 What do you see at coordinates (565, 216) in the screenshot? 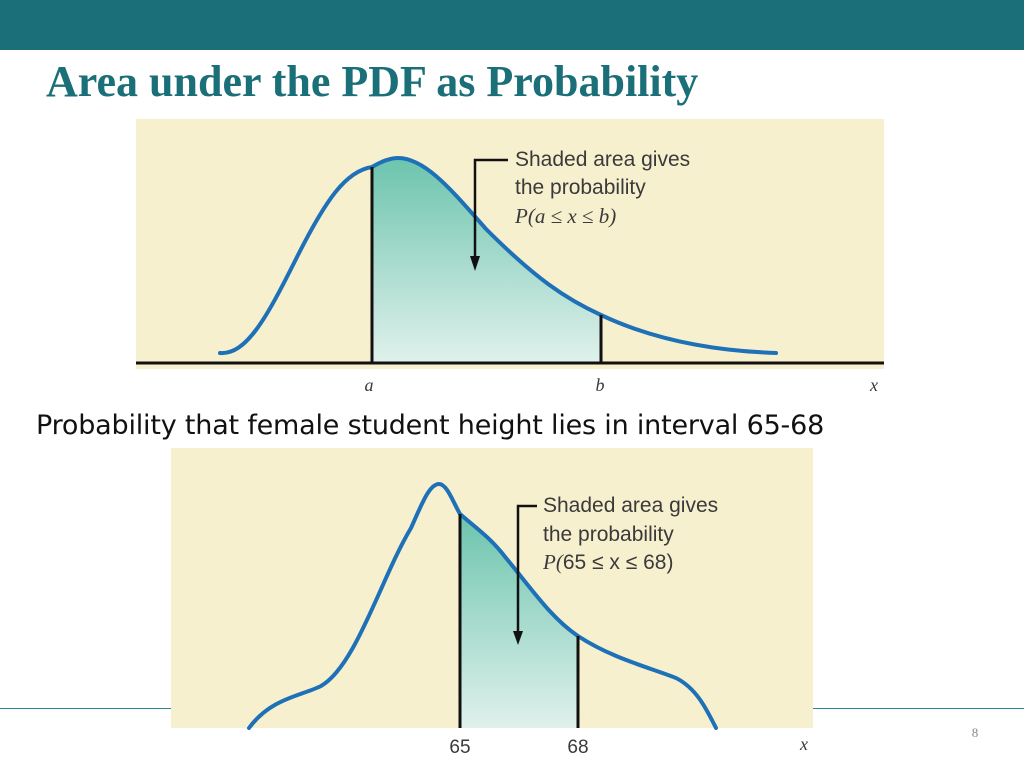
I see `probability-expression: P(a ≤ x ≤ b)` at bounding box center [565, 216].